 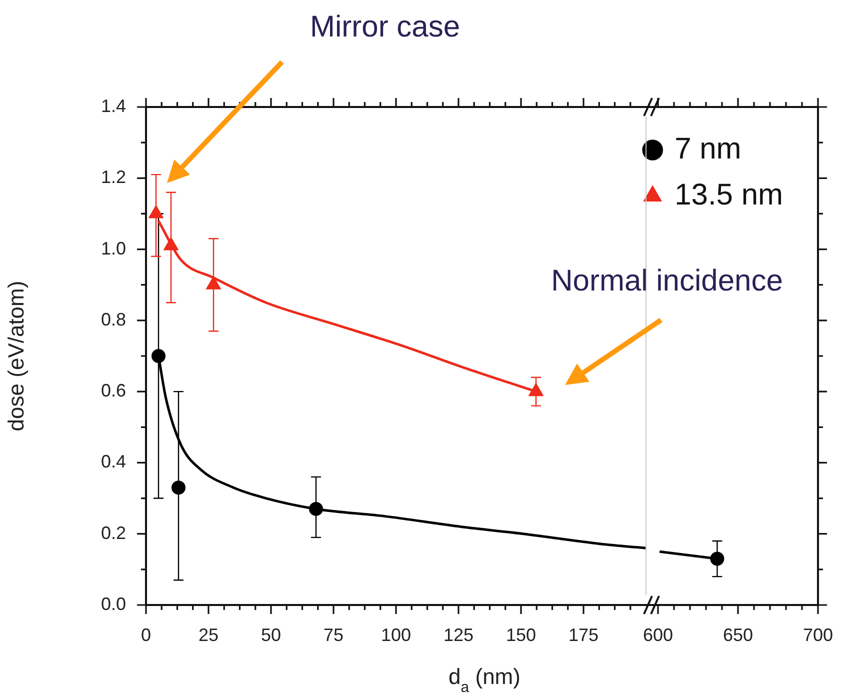 I want to click on y-tick-label: 0.0, so click(x=113, y=604).